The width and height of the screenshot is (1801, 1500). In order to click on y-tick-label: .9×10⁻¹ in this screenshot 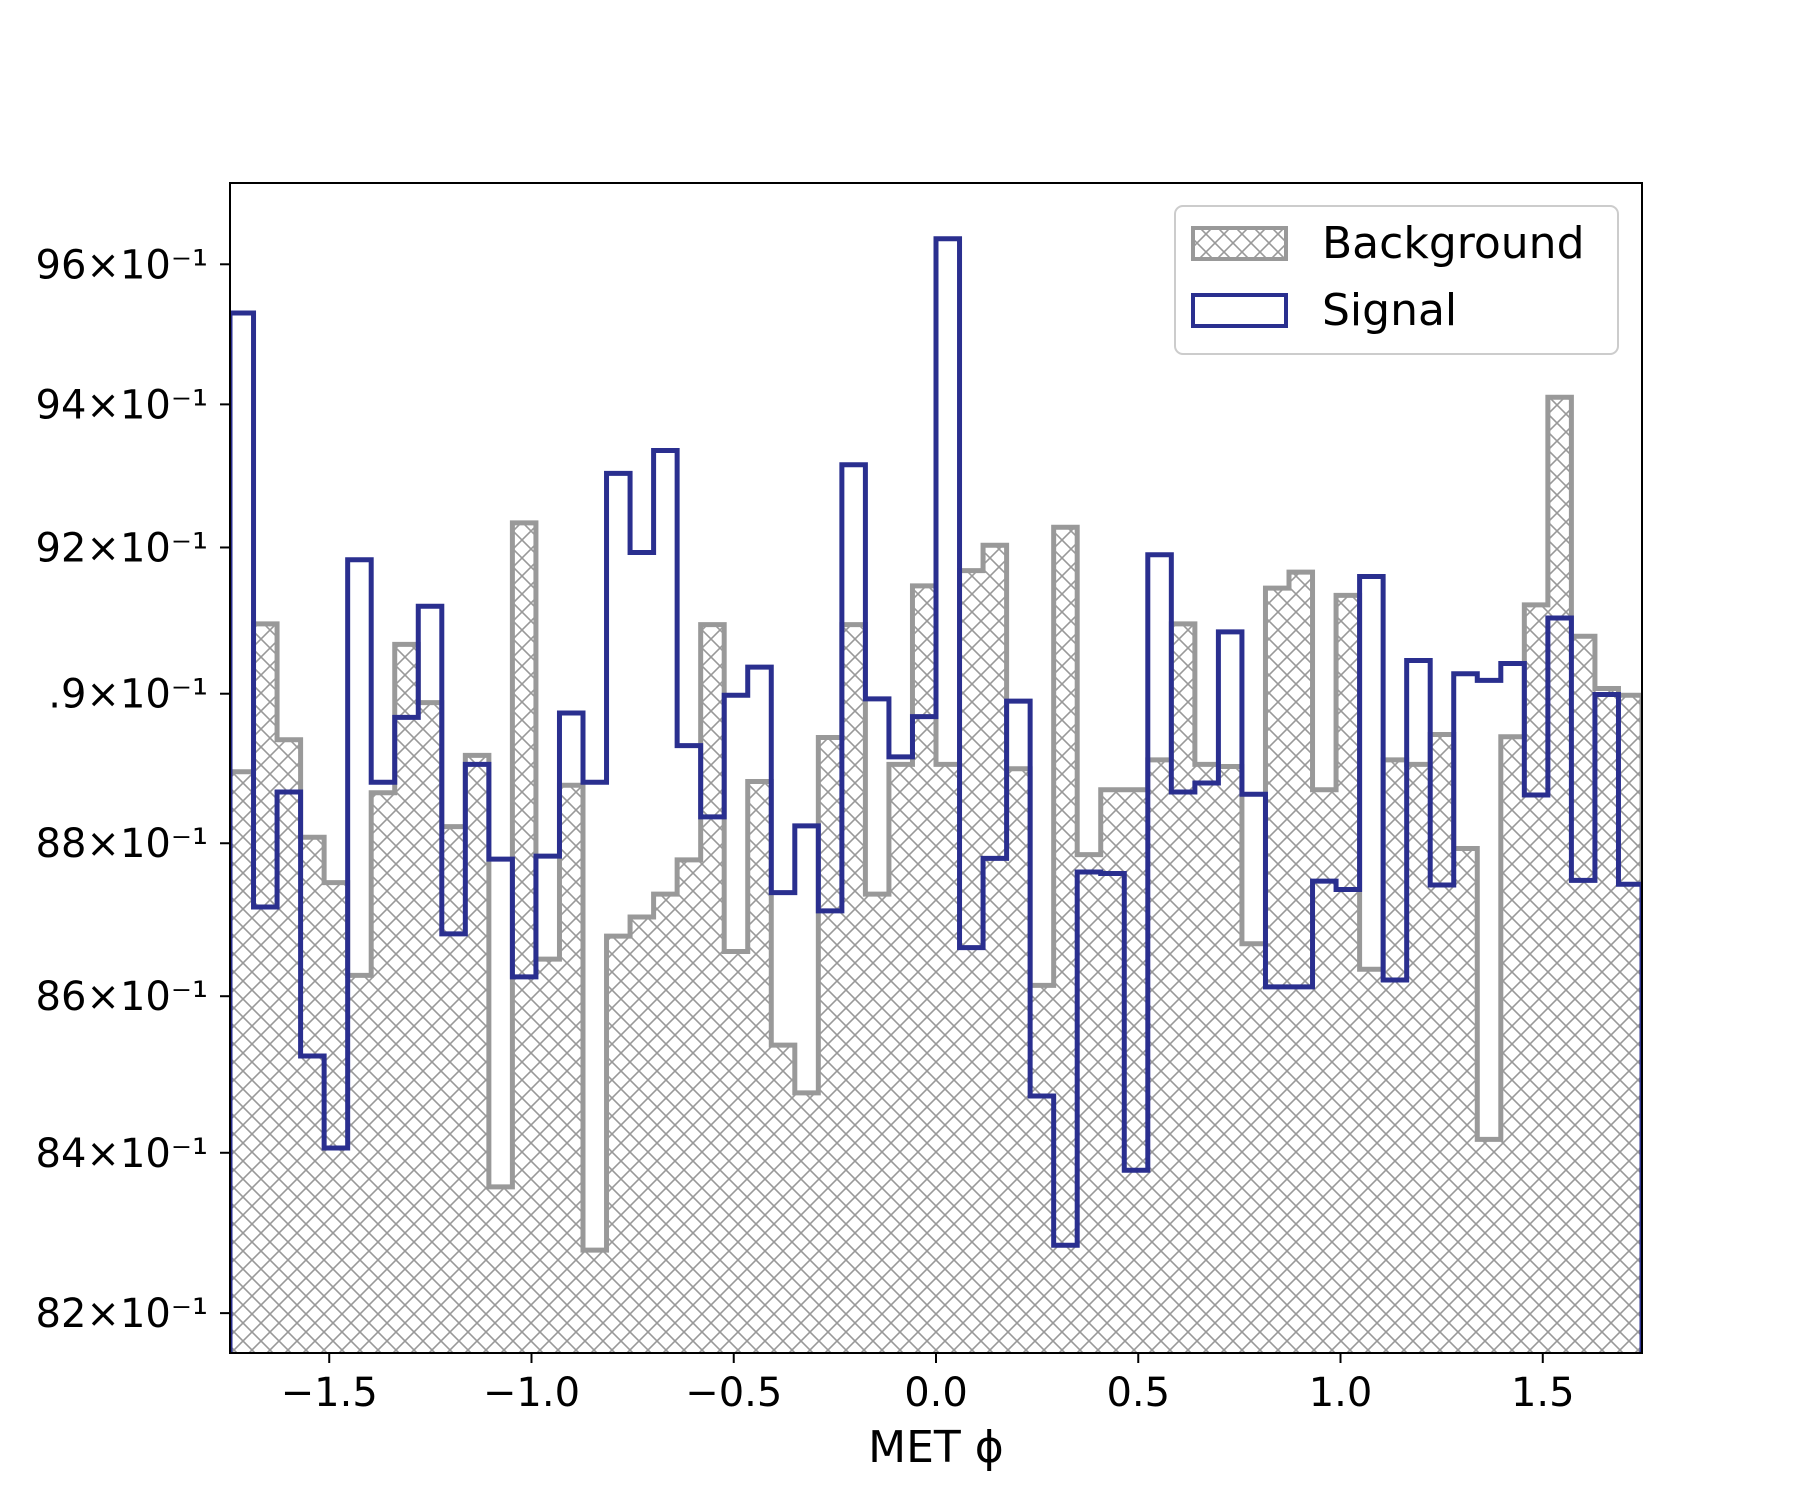, I will do `click(128, 695)`.